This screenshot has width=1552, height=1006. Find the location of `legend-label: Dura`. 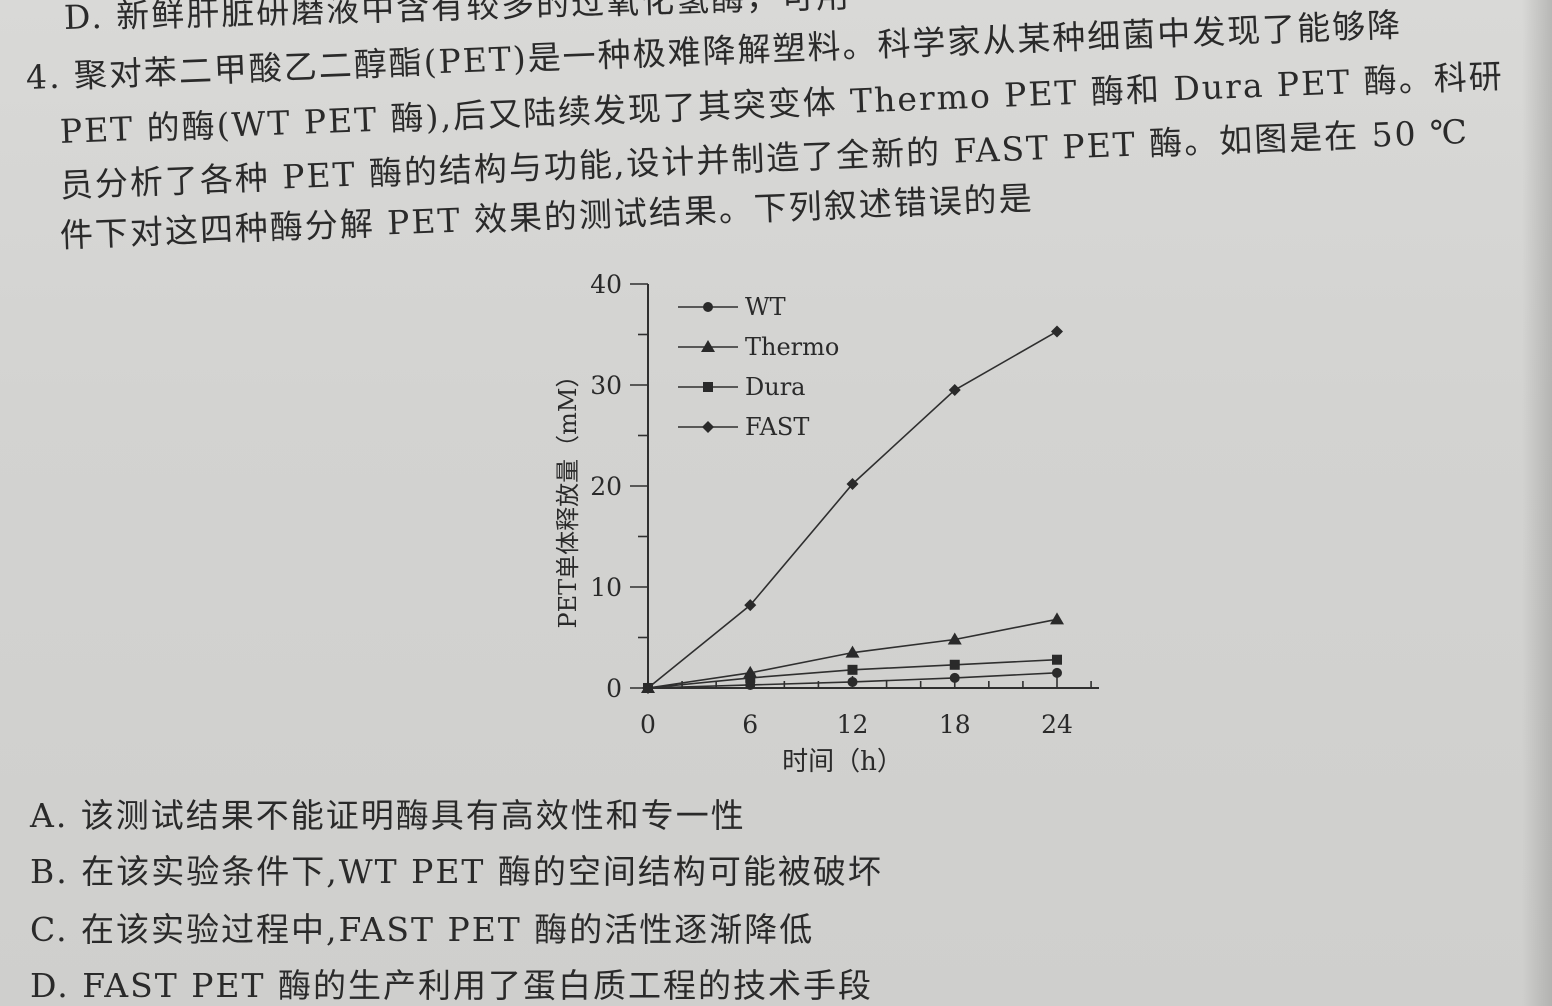

legend-label: Dura is located at coordinates (775, 387).